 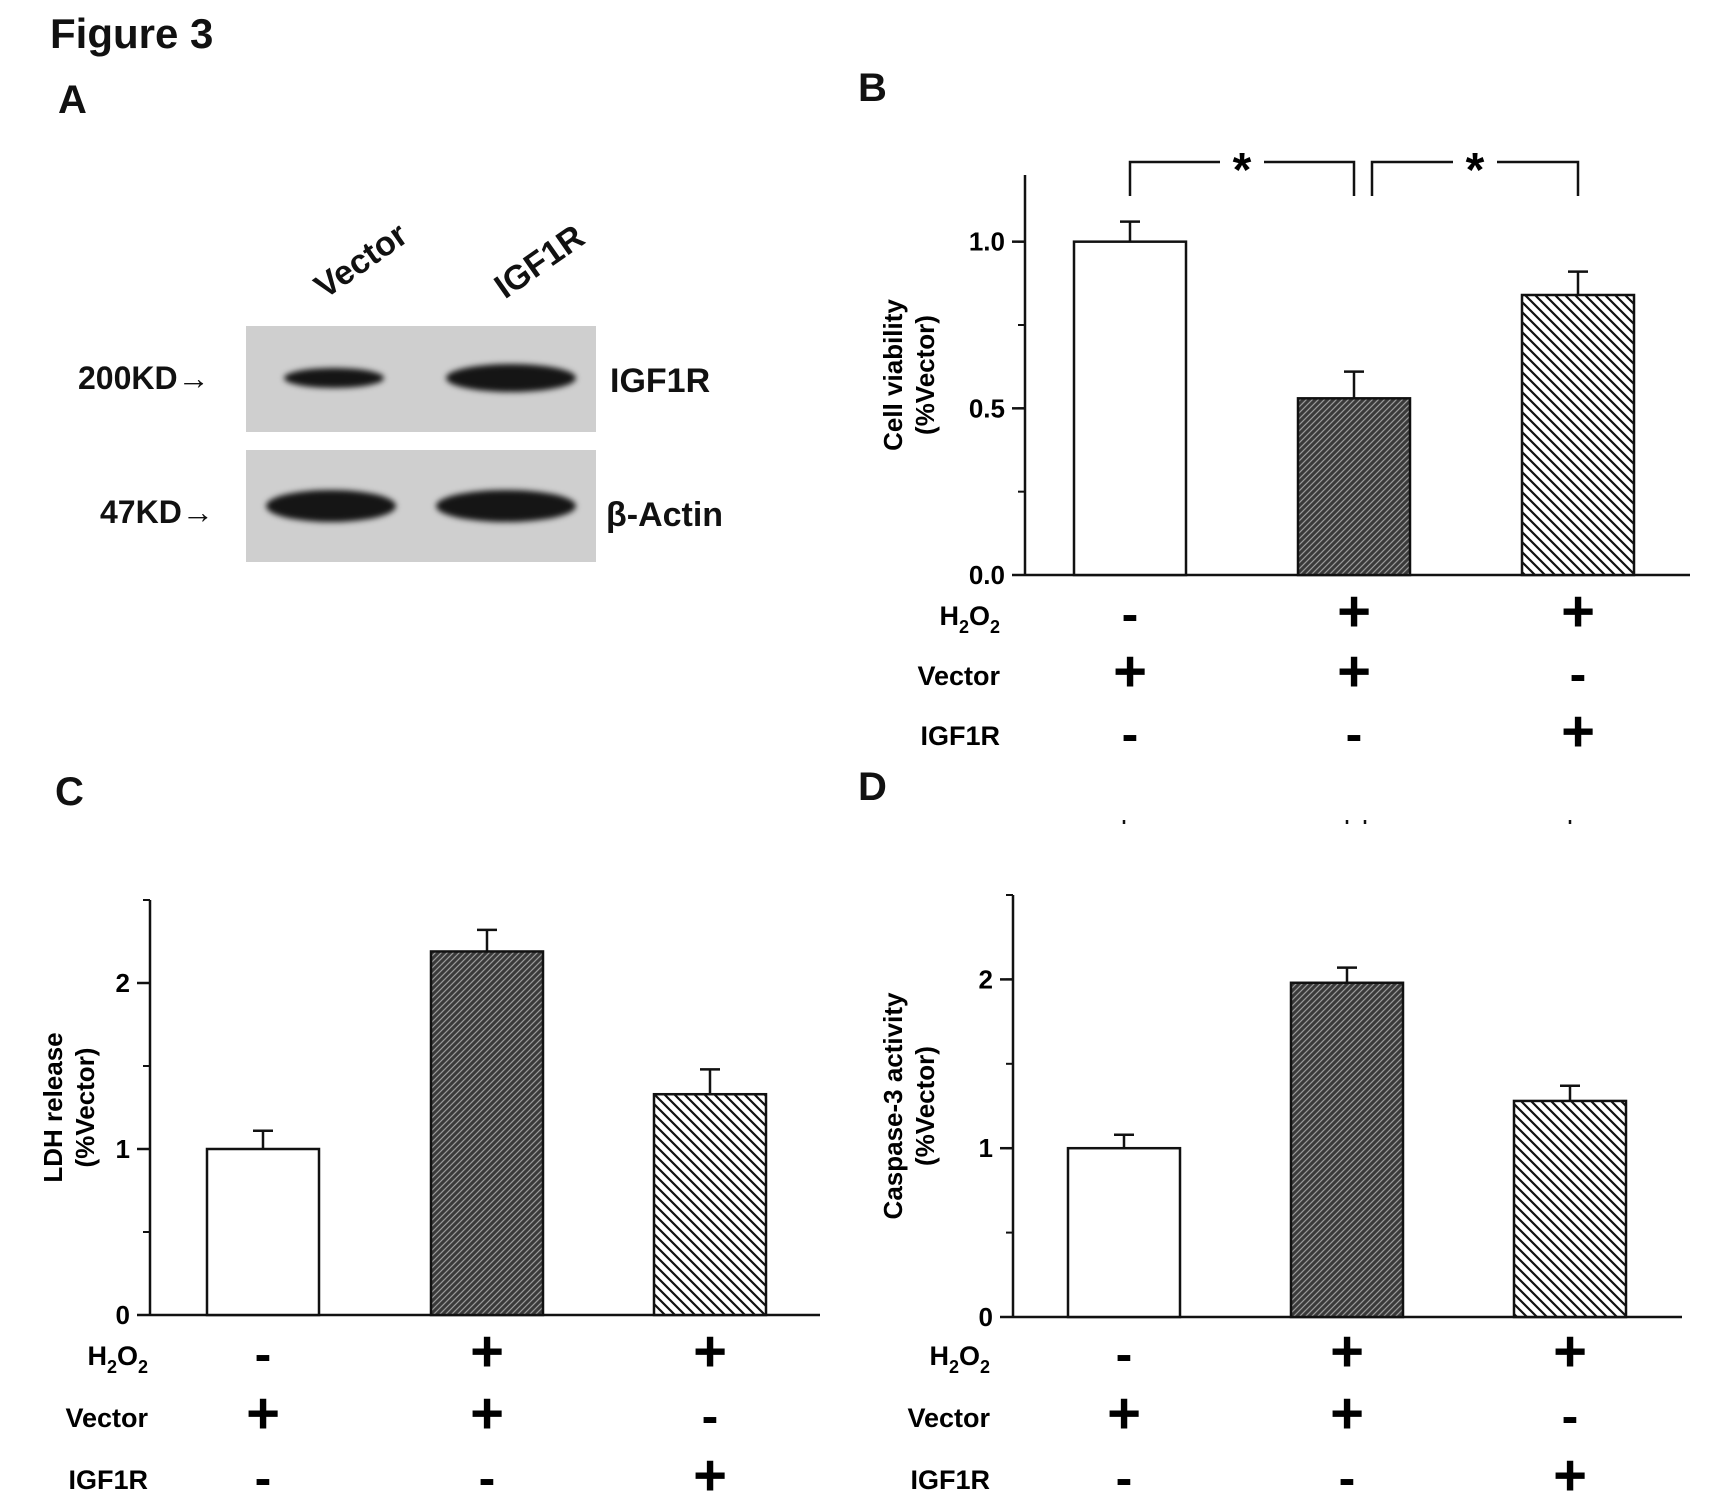 I want to click on panel-label-d: D, so click(x=872, y=787).